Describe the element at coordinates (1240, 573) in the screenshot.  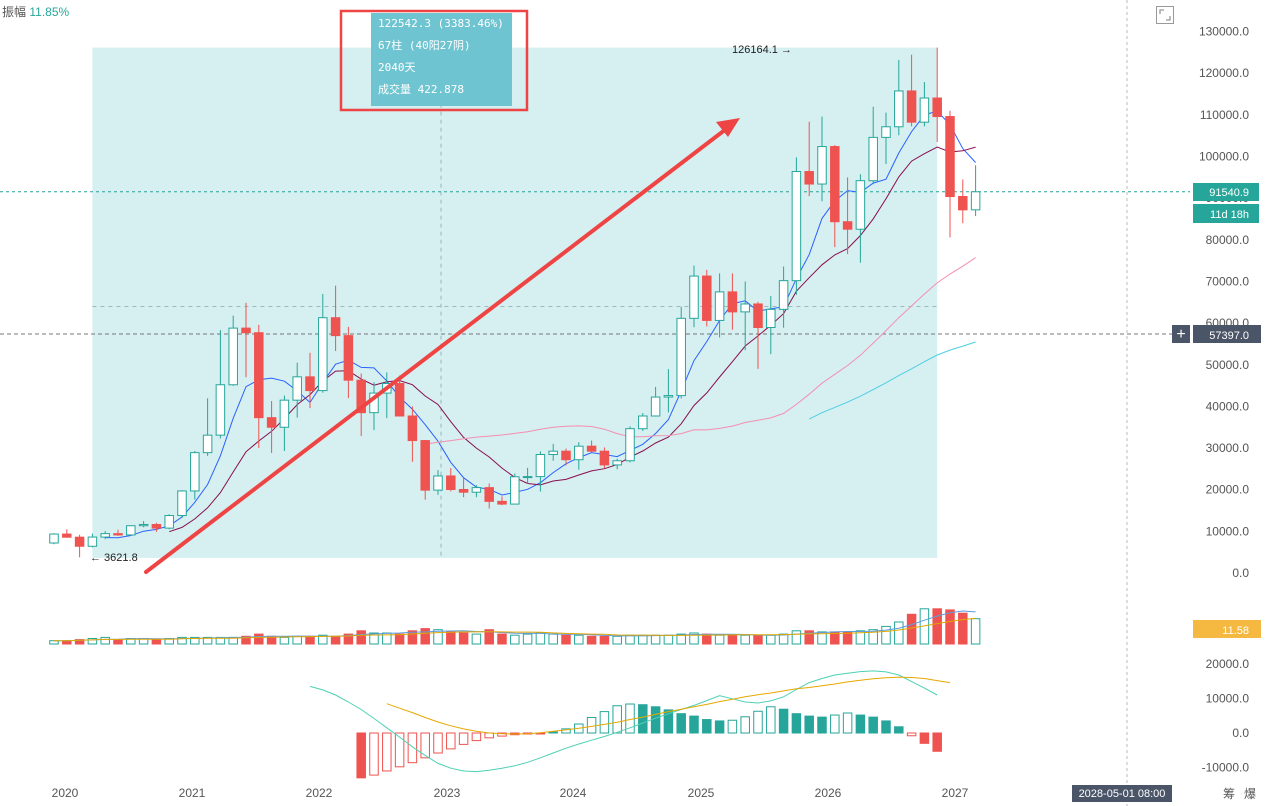
I see `price-tick: 0.0` at that location.